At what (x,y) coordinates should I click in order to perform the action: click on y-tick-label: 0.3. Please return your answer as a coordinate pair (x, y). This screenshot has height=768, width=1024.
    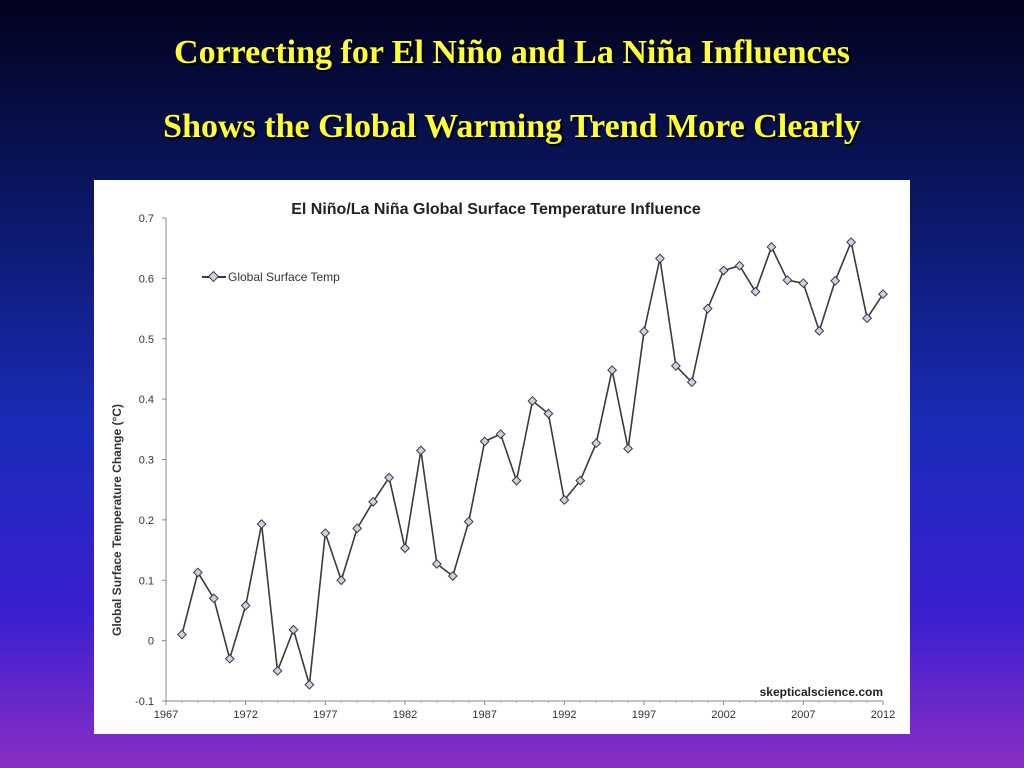
    Looking at the image, I should click on (146, 461).